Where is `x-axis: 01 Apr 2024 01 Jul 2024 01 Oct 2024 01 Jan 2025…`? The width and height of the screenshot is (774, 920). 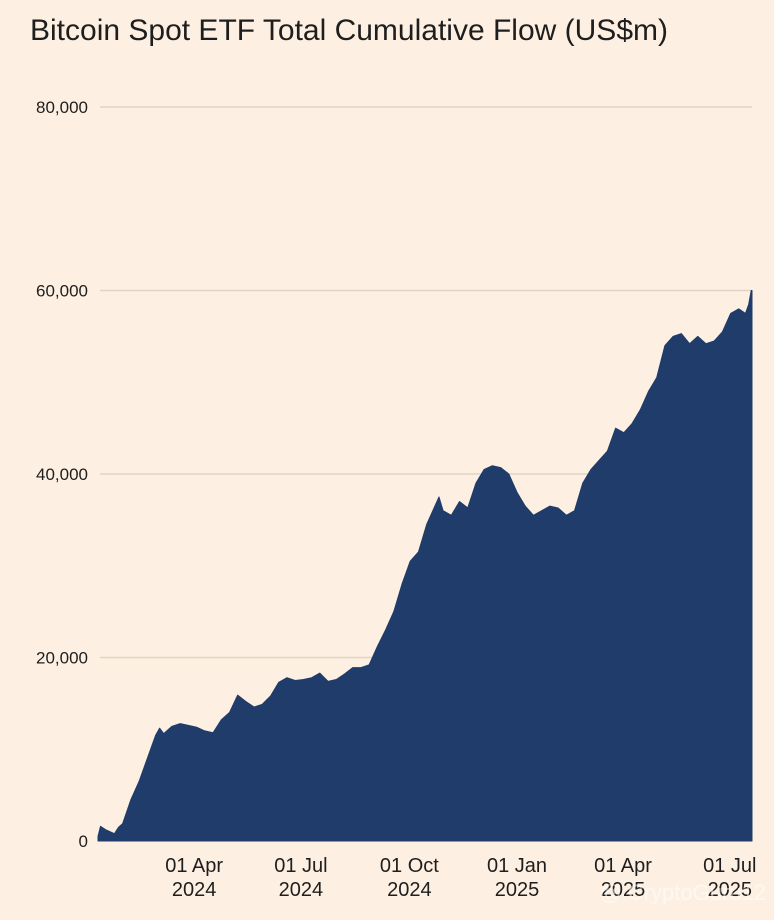 x-axis: 01 Apr 2024 01 Jul 2024 01 Oct 2024 01 Jan 2025… is located at coordinates (460, 878).